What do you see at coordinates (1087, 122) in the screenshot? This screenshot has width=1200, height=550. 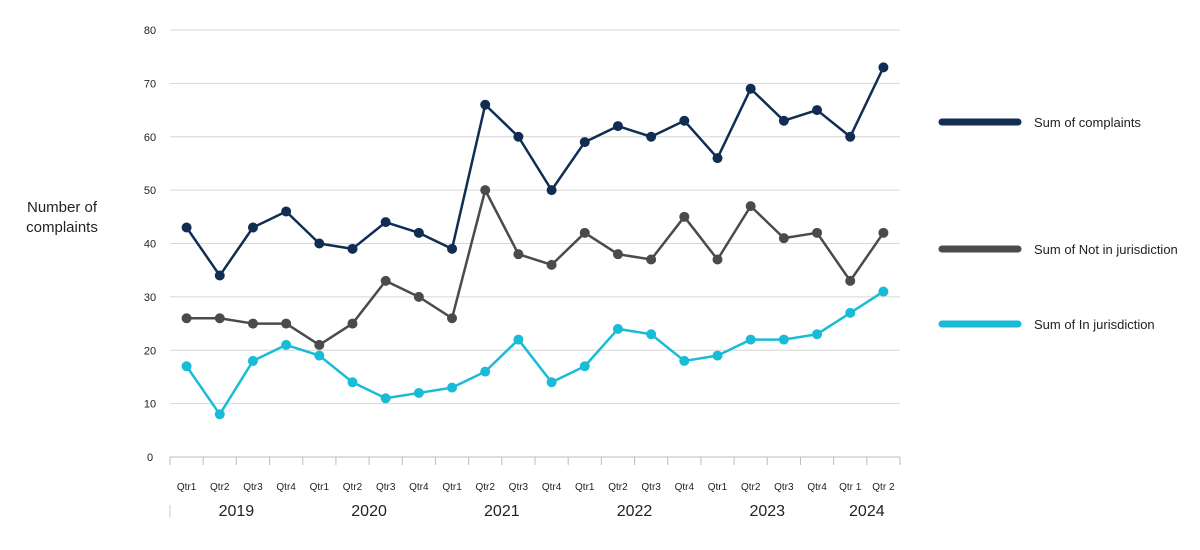 I see `legend-label: Sum of complaints` at bounding box center [1087, 122].